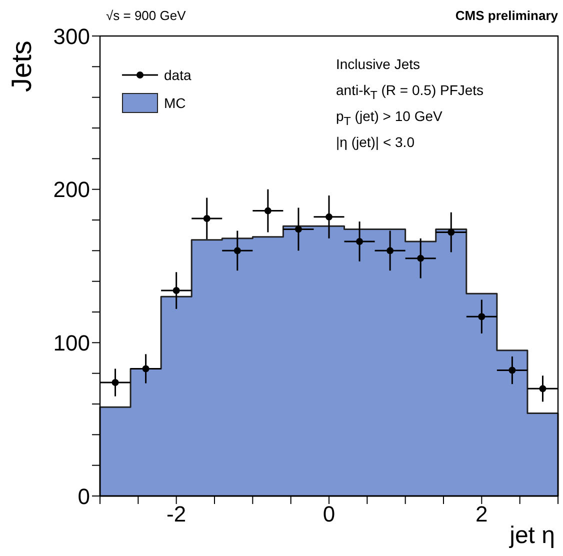  Describe the element at coordinates (532, 536) in the screenshot. I see `x-axis-title: jet η` at that location.